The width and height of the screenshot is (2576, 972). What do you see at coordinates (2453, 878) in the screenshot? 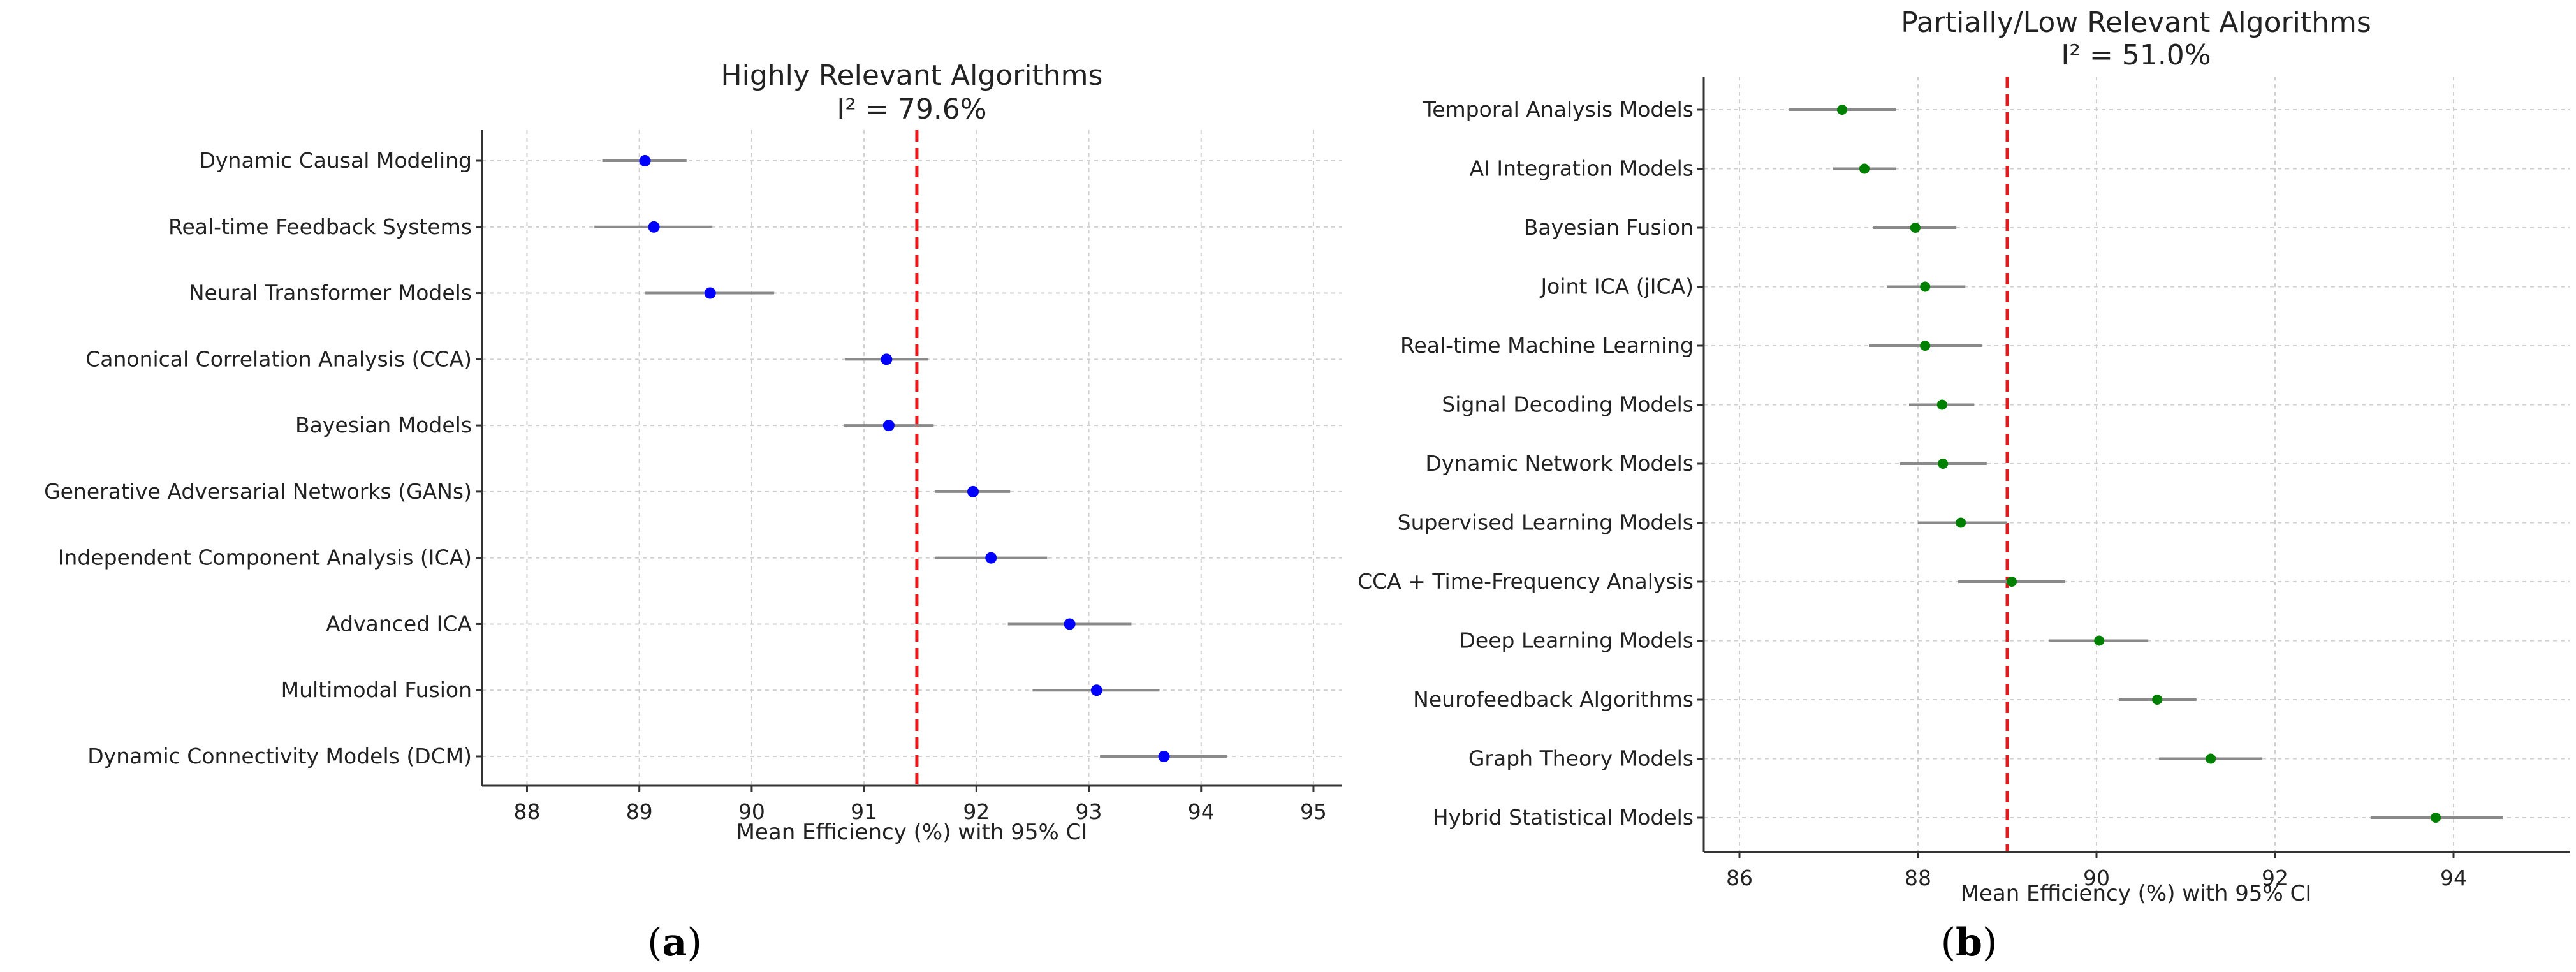
I see `b-x-tick-label-4: 94` at bounding box center [2453, 878].